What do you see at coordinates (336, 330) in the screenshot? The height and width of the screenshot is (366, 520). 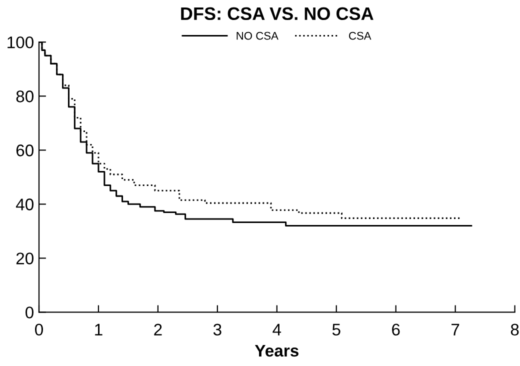 I see `x-tick-label: 5` at bounding box center [336, 330].